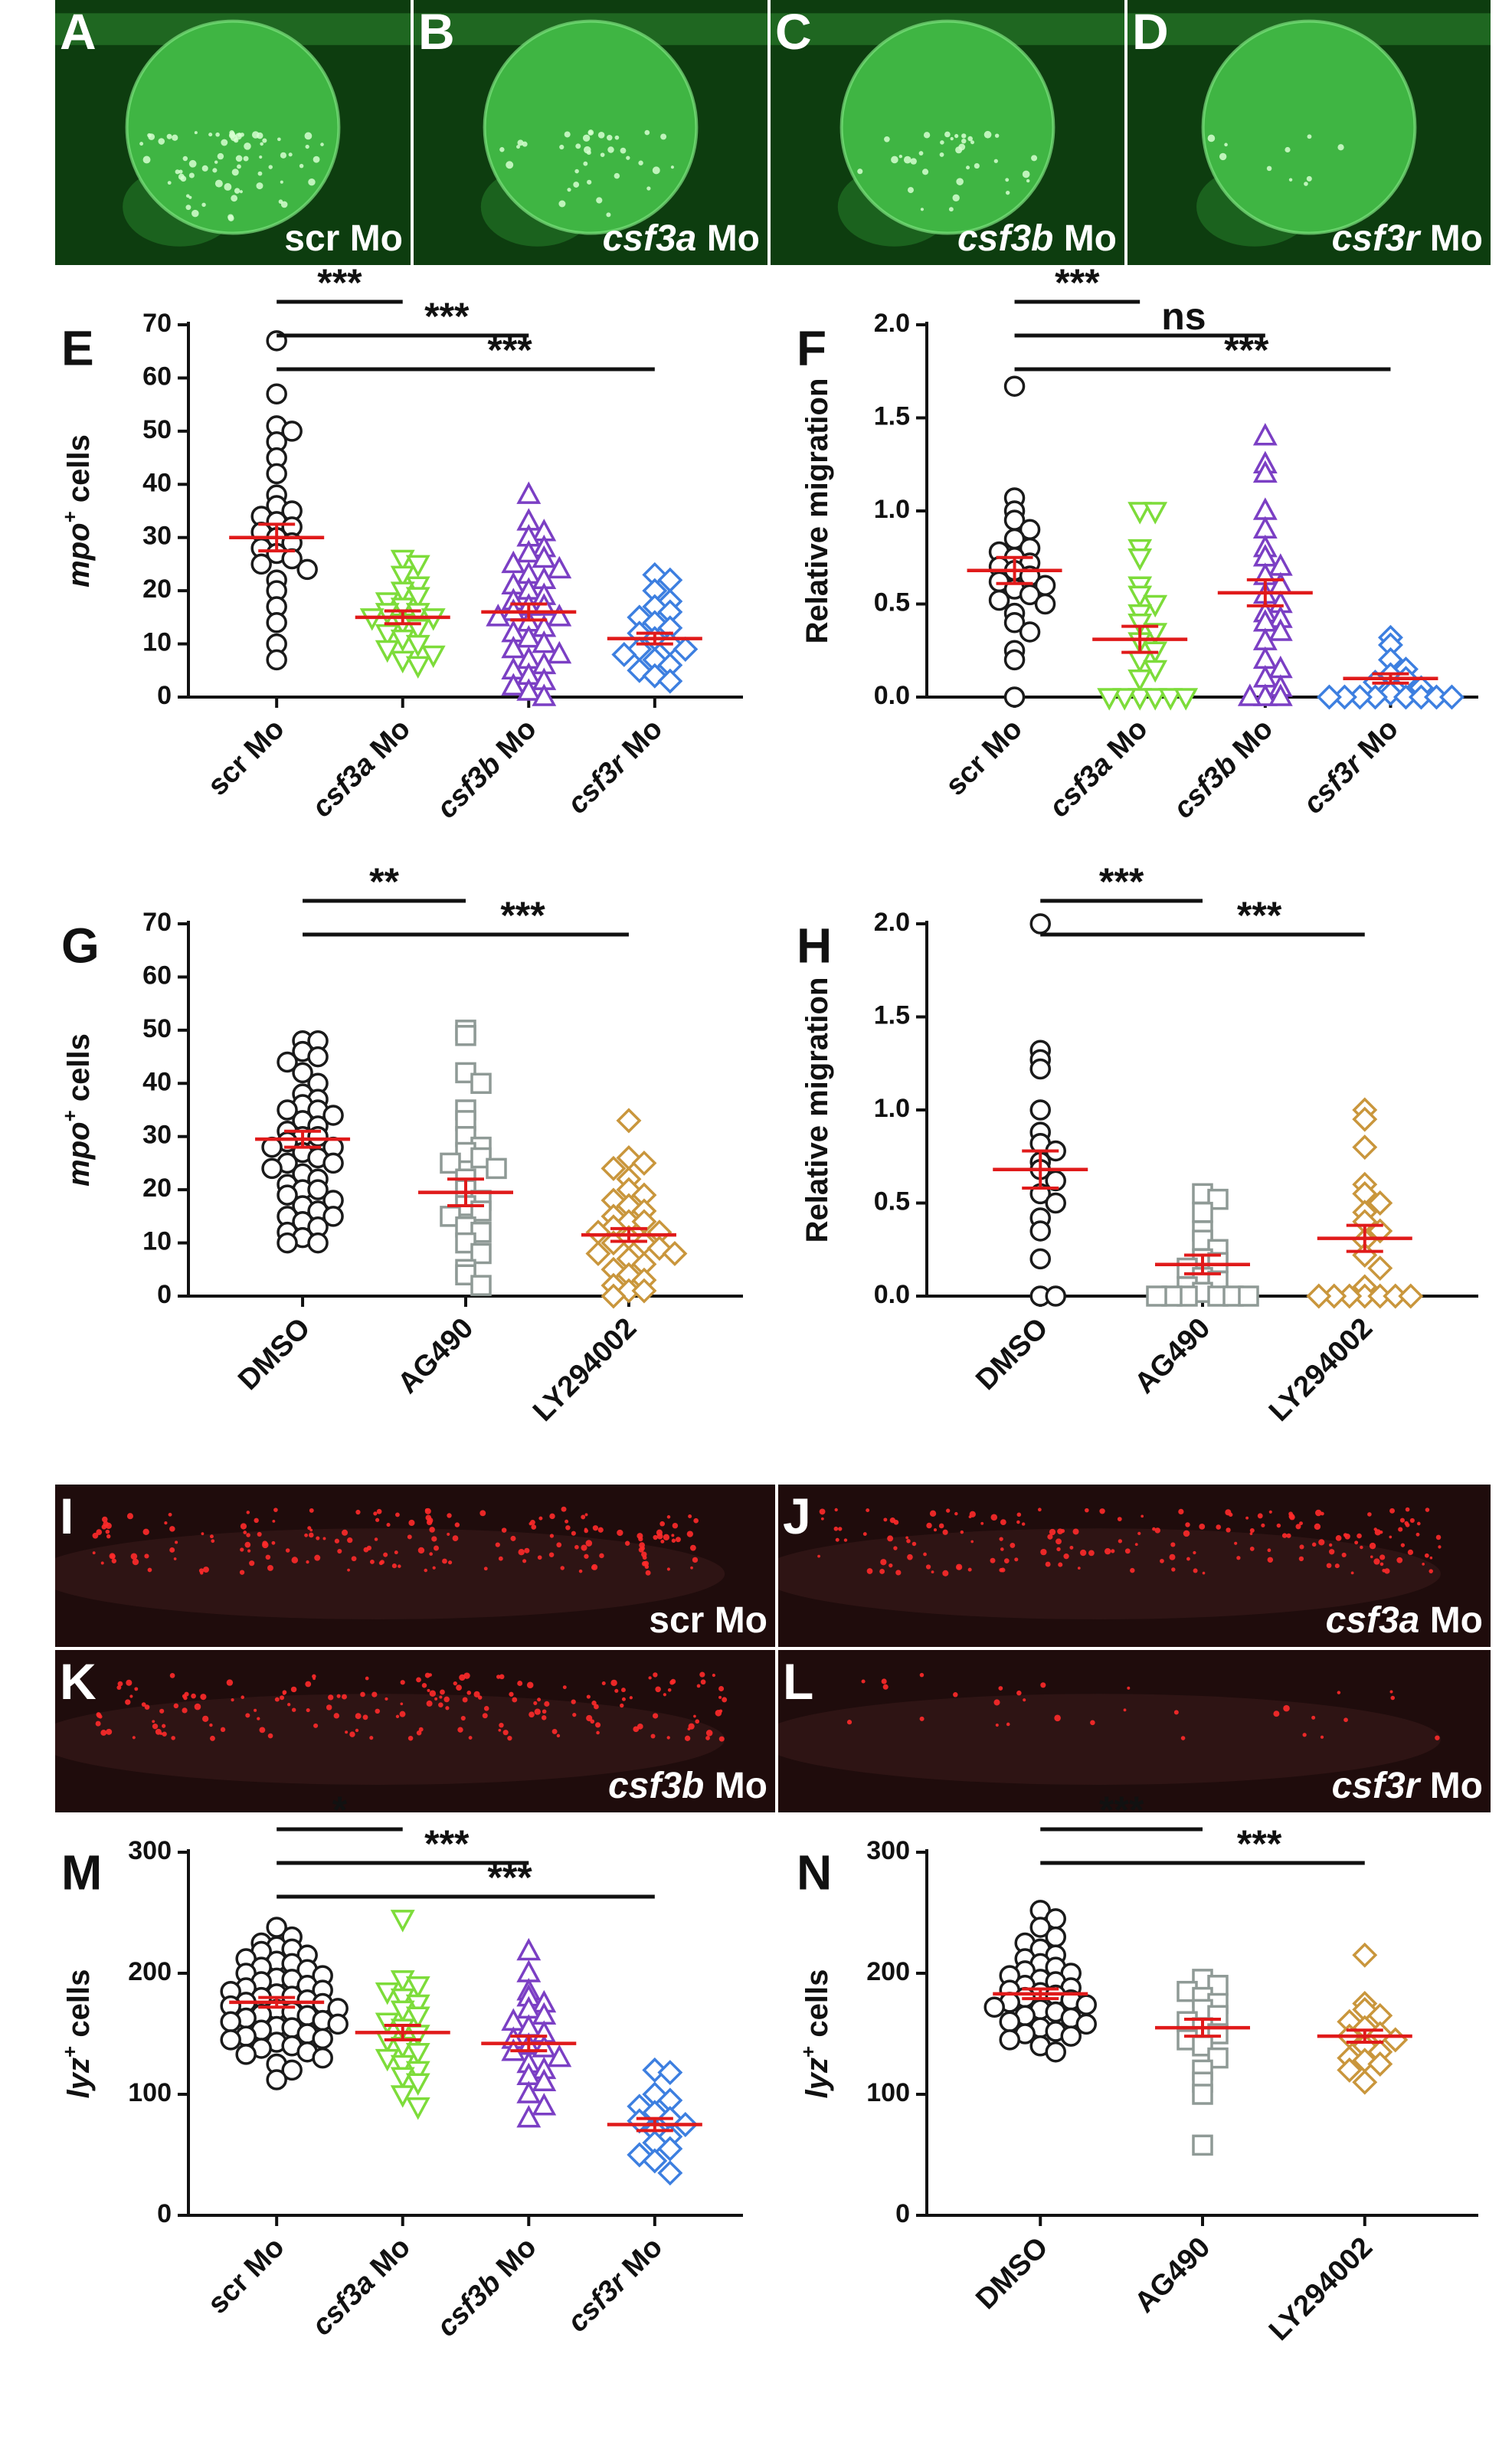  I want to click on treatment-label-suffix: scr Mo, so click(343, 239).